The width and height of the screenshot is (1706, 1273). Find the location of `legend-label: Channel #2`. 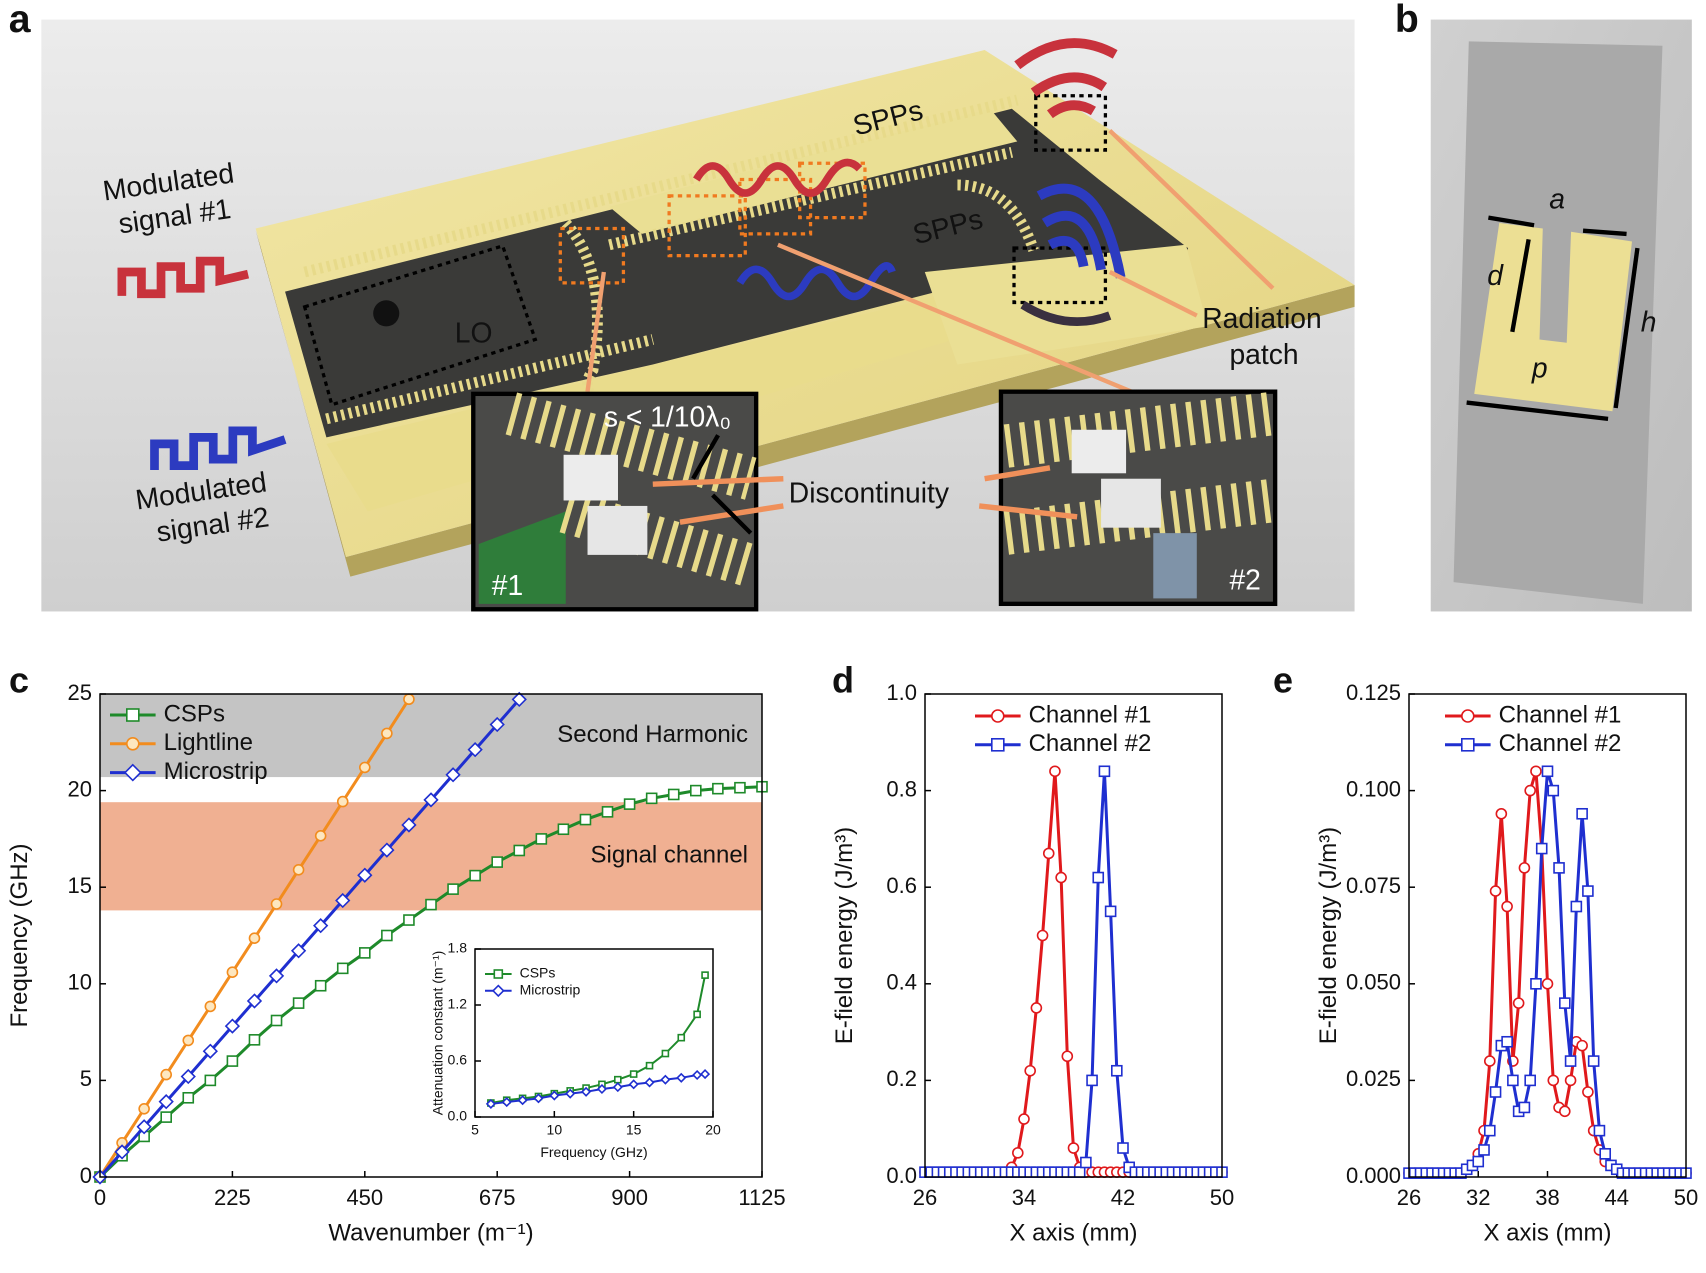

legend-label: Channel #2 is located at coordinates (1090, 743).